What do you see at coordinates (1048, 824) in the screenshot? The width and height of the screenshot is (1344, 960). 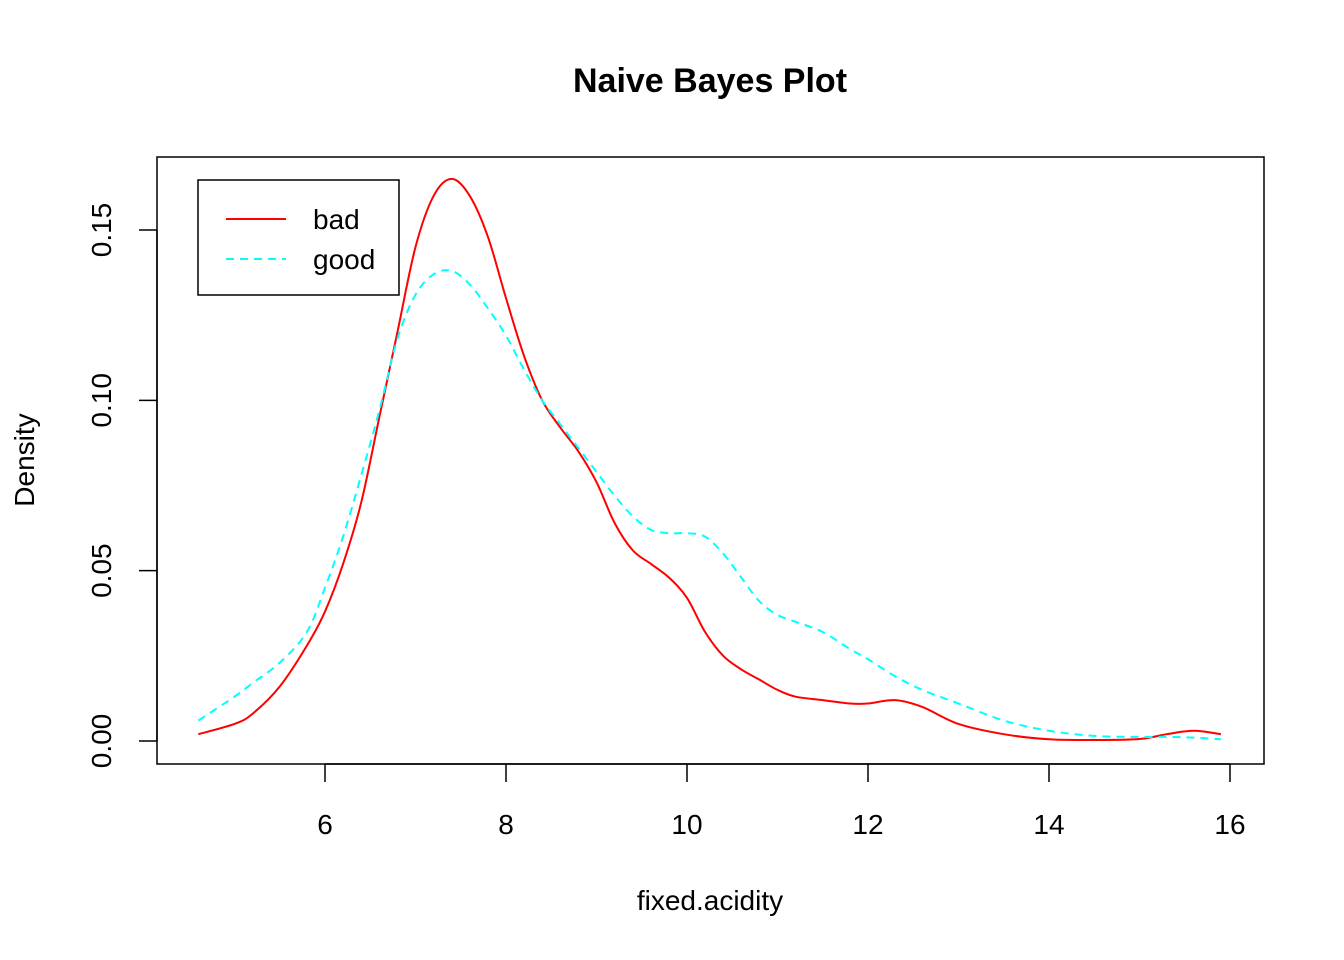 I see `x-tick-label: 14` at bounding box center [1048, 824].